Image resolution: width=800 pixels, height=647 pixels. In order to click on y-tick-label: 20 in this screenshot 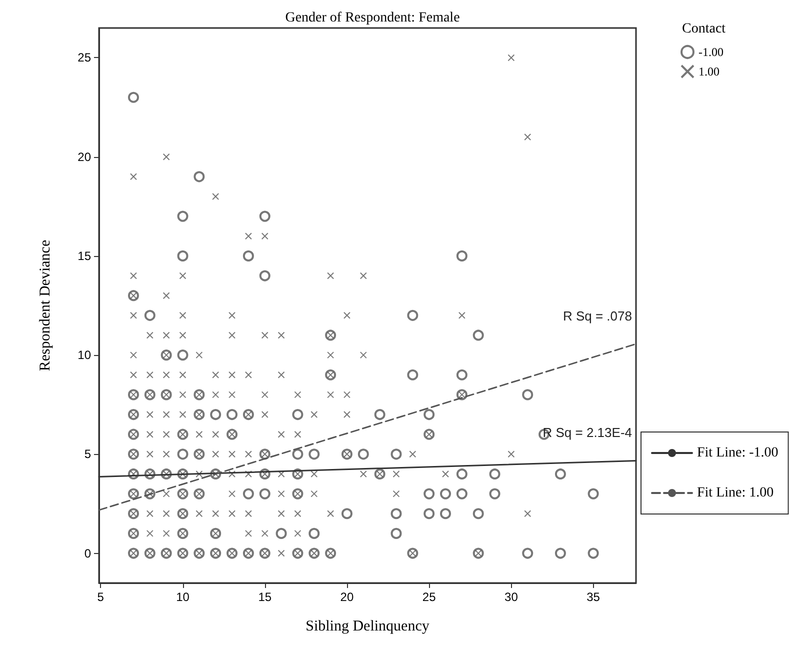, I will do `click(85, 157)`.